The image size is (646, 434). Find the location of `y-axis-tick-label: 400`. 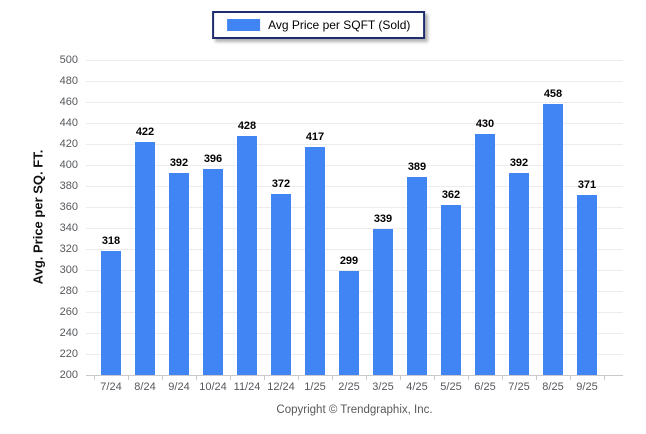

y-axis-tick-label: 400 is located at coordinates (68, 165).